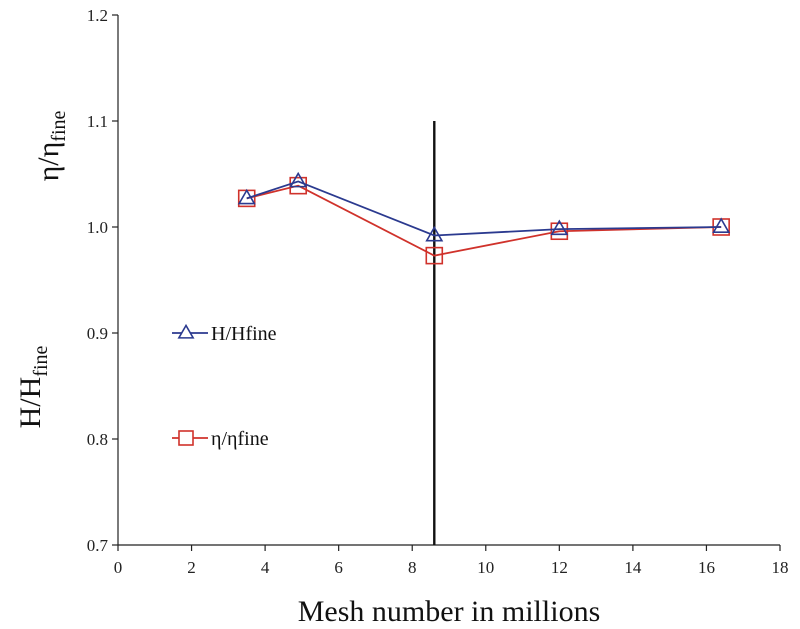 Image resolution: width=800 pixels, height=629 pixels. I want to click on legend-item: η/ηfine, so click(220, 439).